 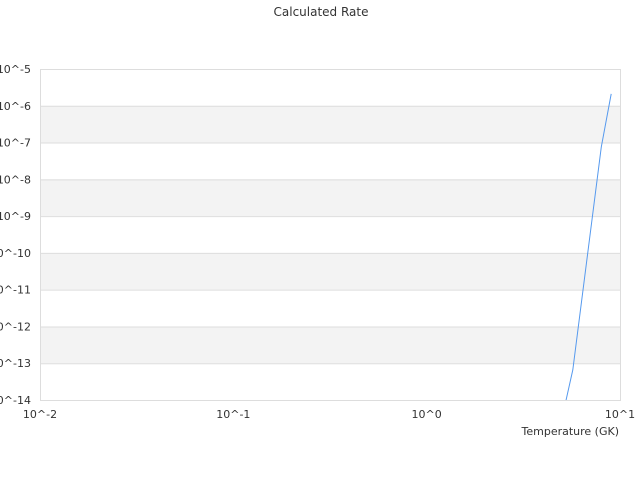 What do you see at coordinates (570, 431) in the screenshot?
I see `x-axis-label: Temperature (GK)` at bounding box center [570, 431].